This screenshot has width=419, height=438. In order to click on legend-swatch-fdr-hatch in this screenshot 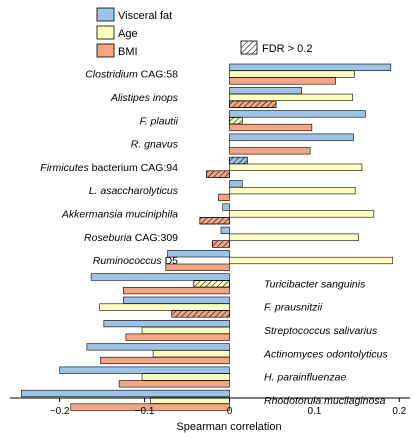, I will do `click(249, 47)`.